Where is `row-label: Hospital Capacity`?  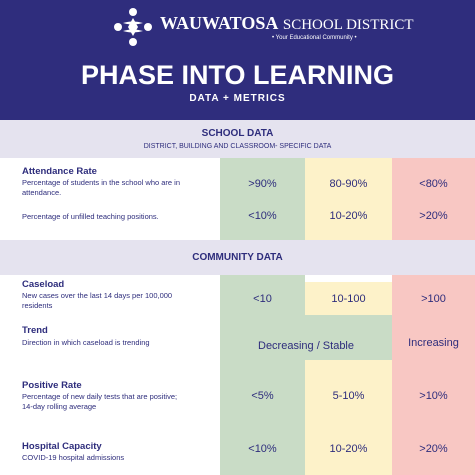
row-label: Hospital Capacity is located at coordinates (62, 446).